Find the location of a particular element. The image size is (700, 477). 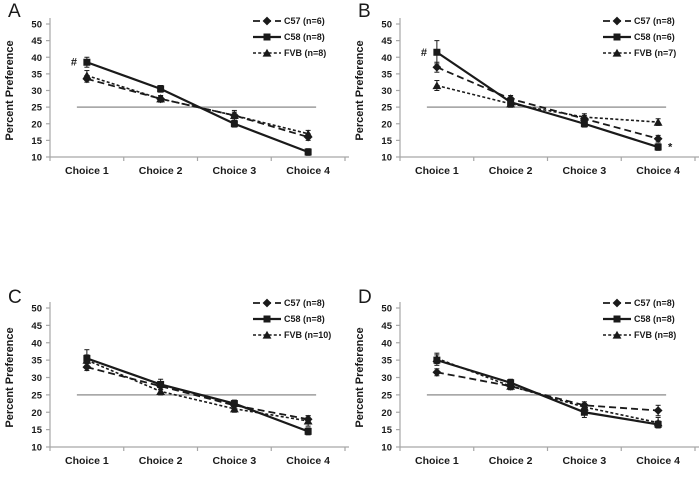

legend-item-label: C57 (n=8) is located at coordinates (654, 303).